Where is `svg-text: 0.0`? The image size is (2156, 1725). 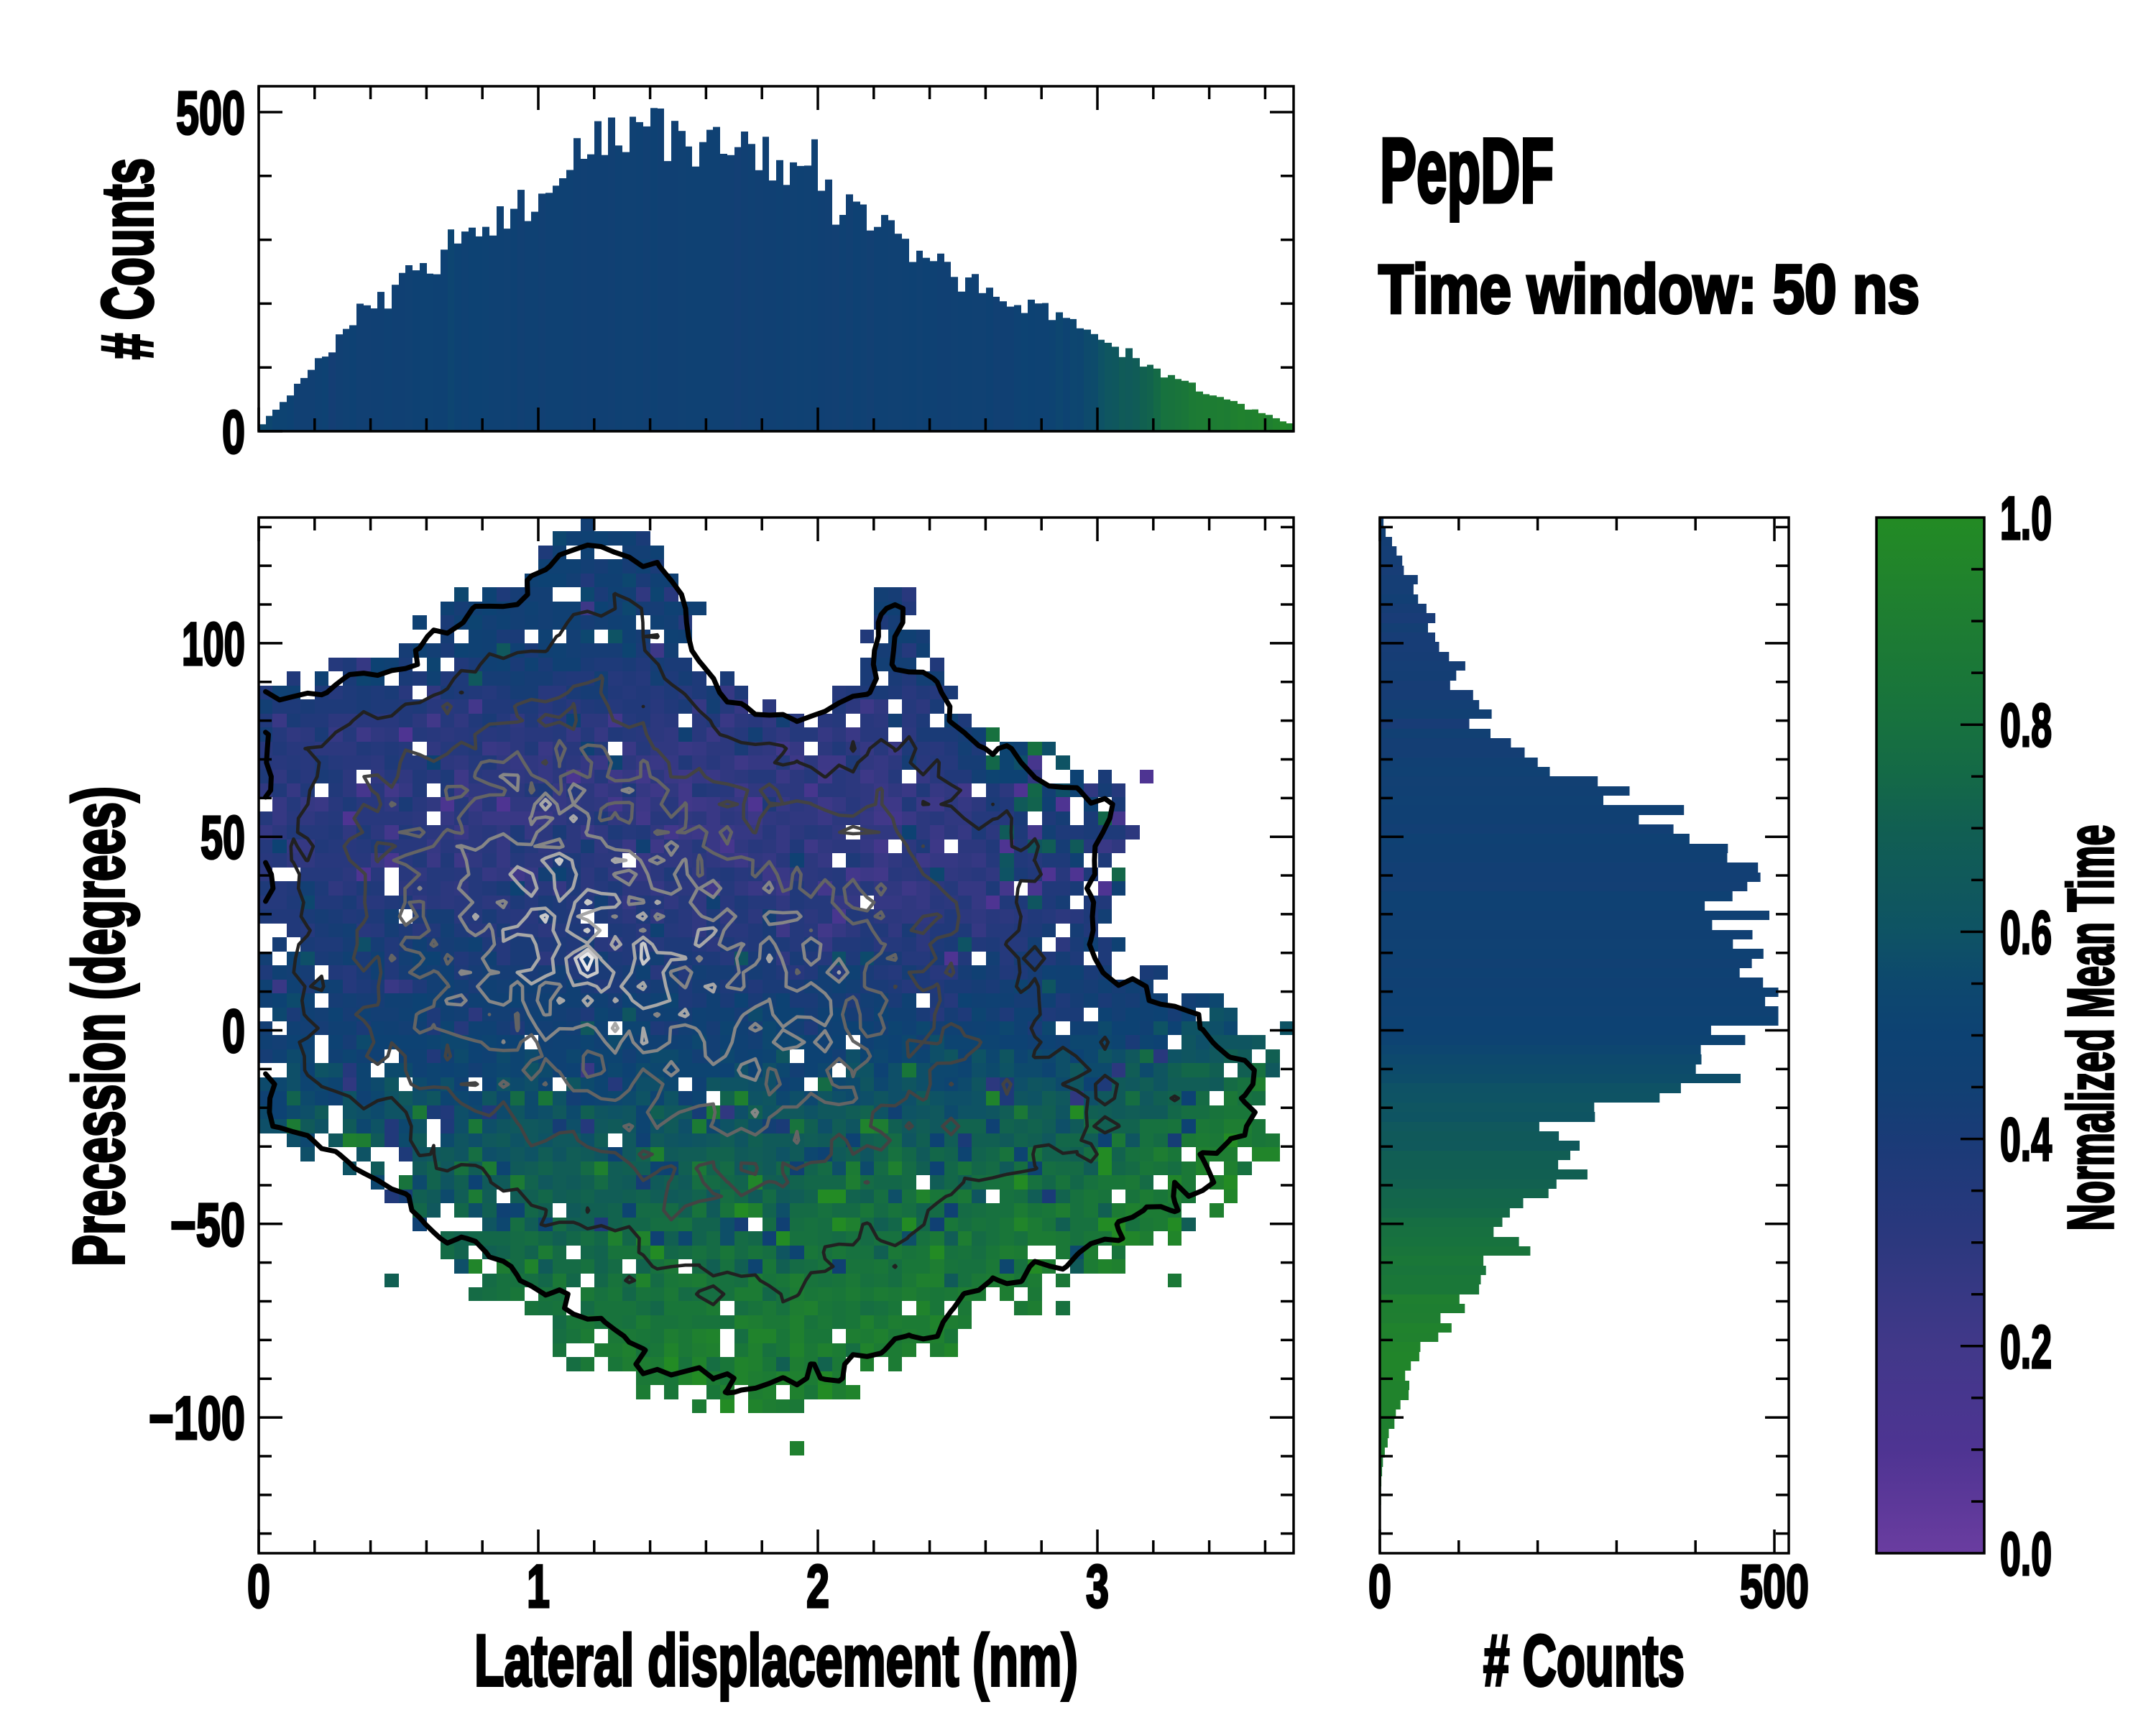
svg-text: 0.0 is located at coordinates (2026, 1554).